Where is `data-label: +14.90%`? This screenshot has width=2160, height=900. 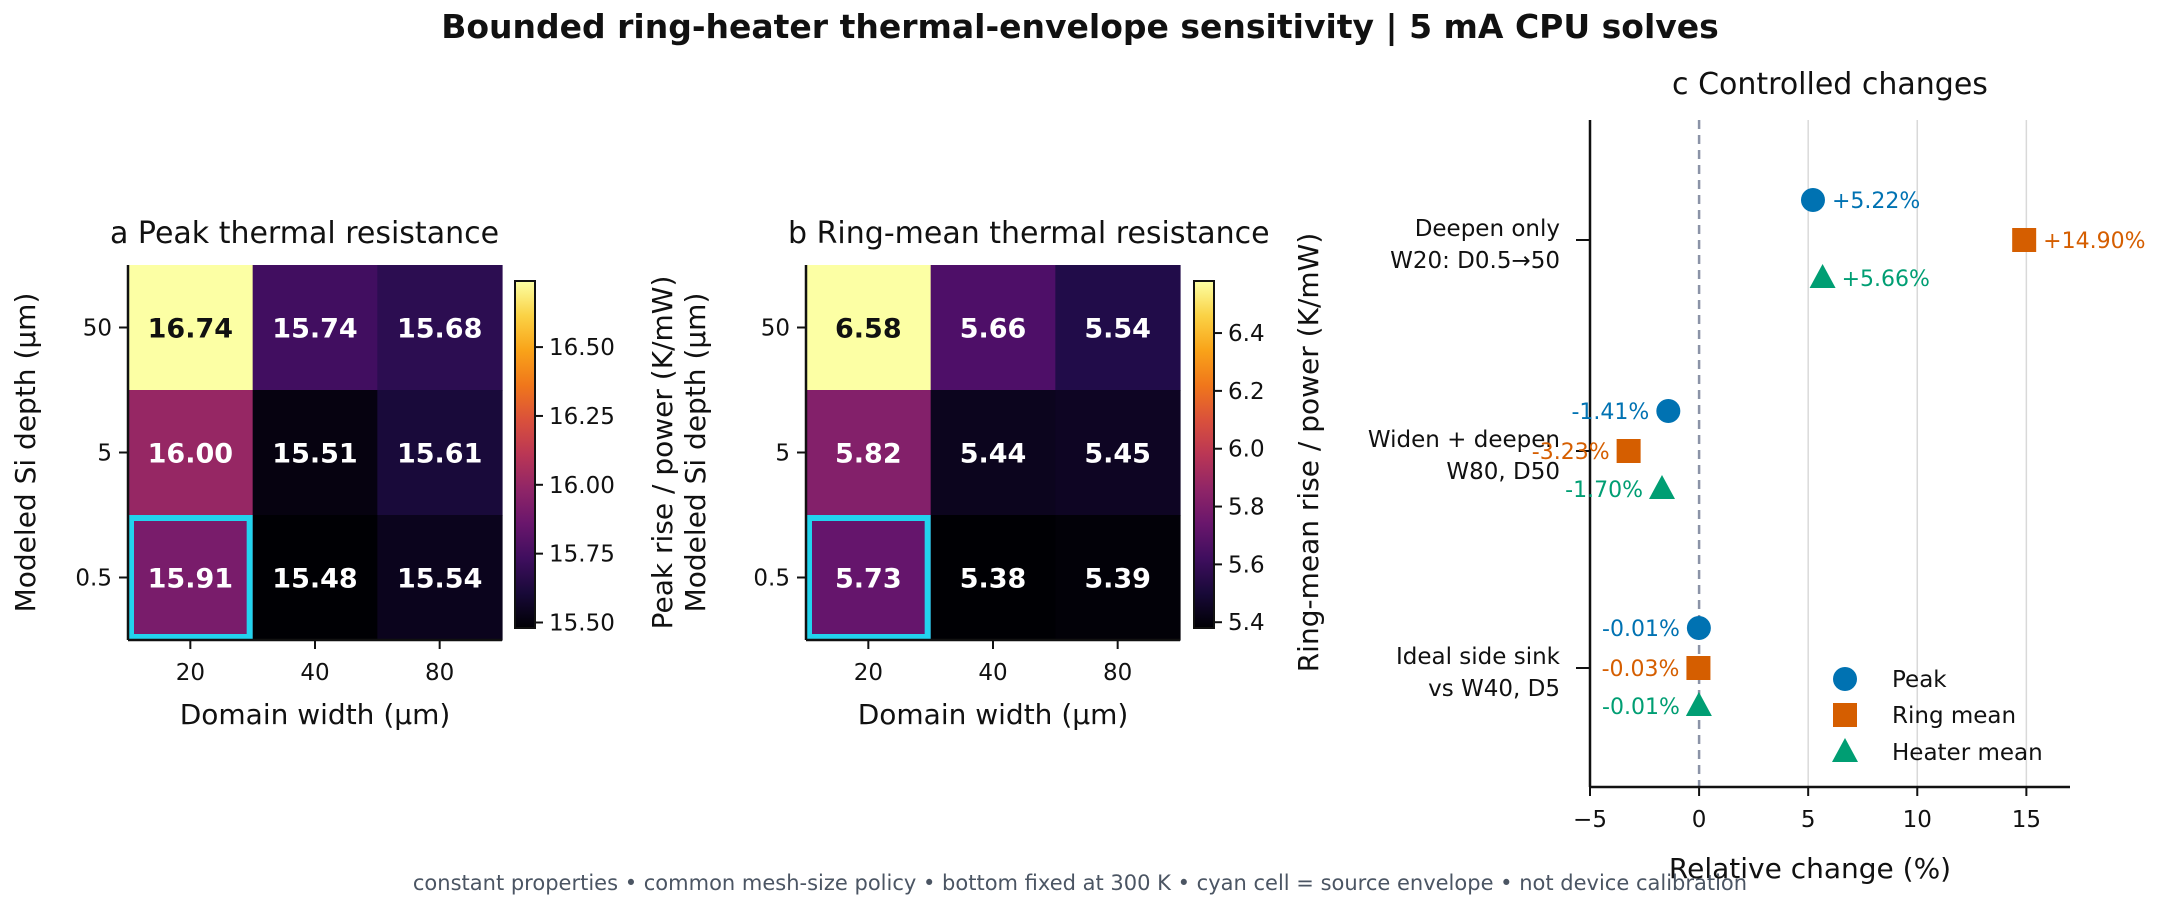
data-label: +14.90% is located at coordinates (2094, 241).